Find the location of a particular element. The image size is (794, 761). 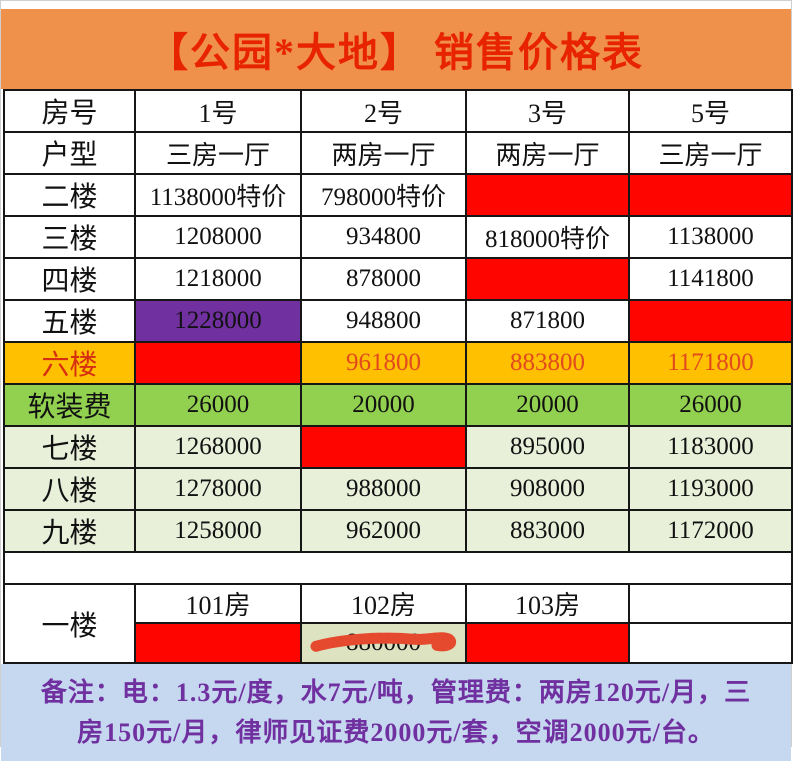

unit-type-cell-4: 三房一厅 is located at coordinates (710, 153).